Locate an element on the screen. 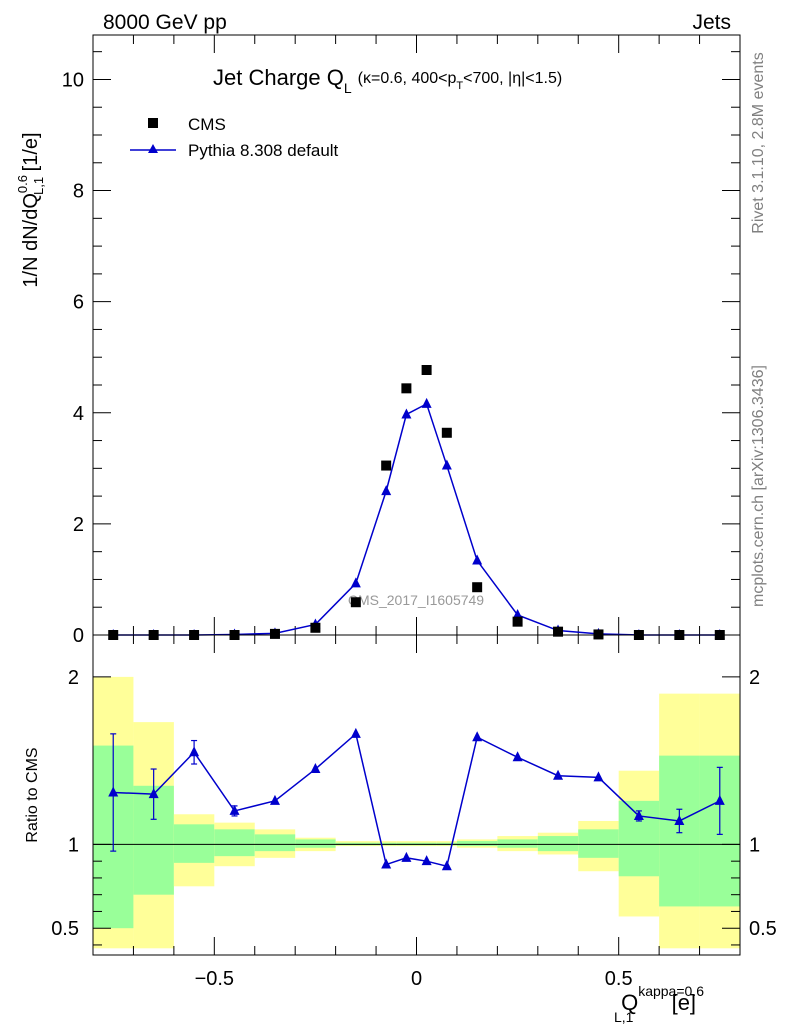 The image size is (786, 1024). legend-pythia-marker is located at coordinates (153, 148).